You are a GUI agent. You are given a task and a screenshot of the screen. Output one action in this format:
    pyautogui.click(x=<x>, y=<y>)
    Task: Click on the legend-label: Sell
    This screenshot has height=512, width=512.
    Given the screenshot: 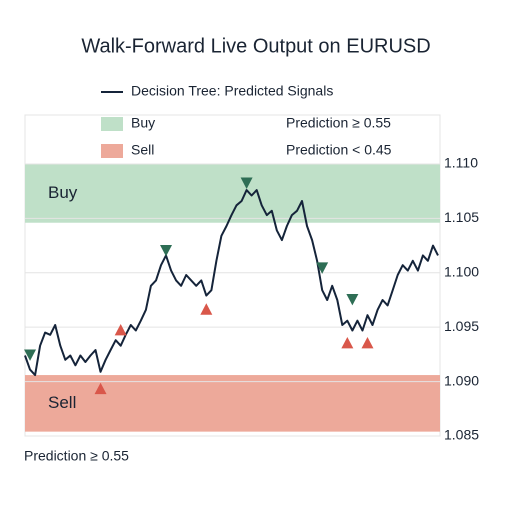 What is the action you would take?
    pyautogui.click(x=142, y=150)
    